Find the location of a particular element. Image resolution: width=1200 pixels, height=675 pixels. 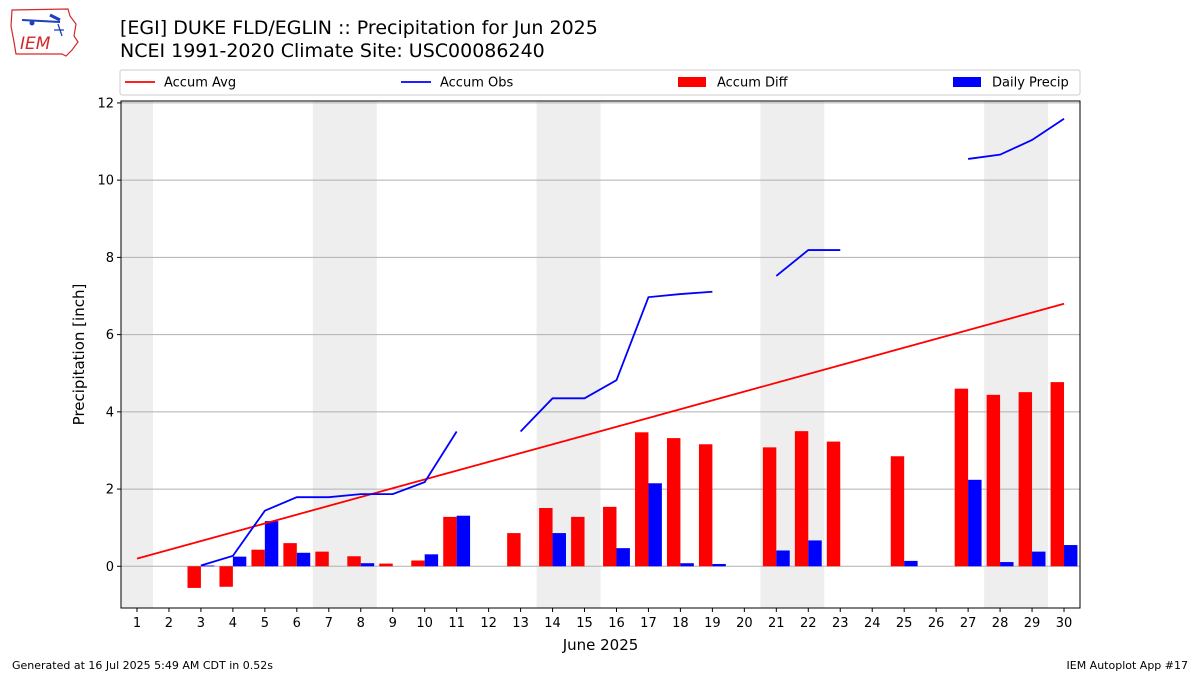

x-tick-label: 10 is located at coordinates (424, 623).